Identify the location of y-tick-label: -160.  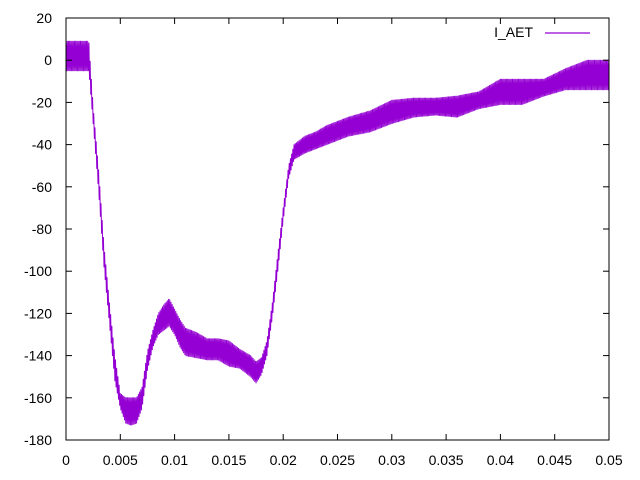
(38, 398).